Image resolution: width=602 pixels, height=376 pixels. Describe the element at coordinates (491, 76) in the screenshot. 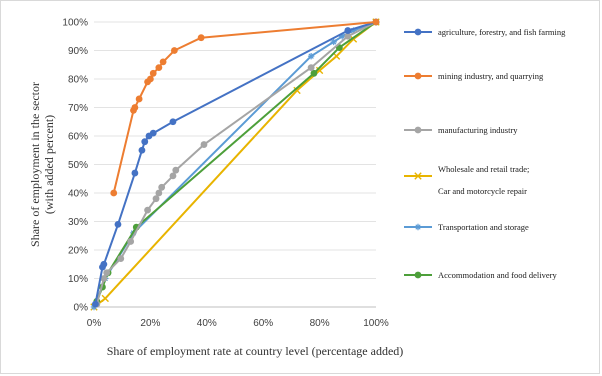

I see `legend-label: mining industry, and quarrying` at that location.